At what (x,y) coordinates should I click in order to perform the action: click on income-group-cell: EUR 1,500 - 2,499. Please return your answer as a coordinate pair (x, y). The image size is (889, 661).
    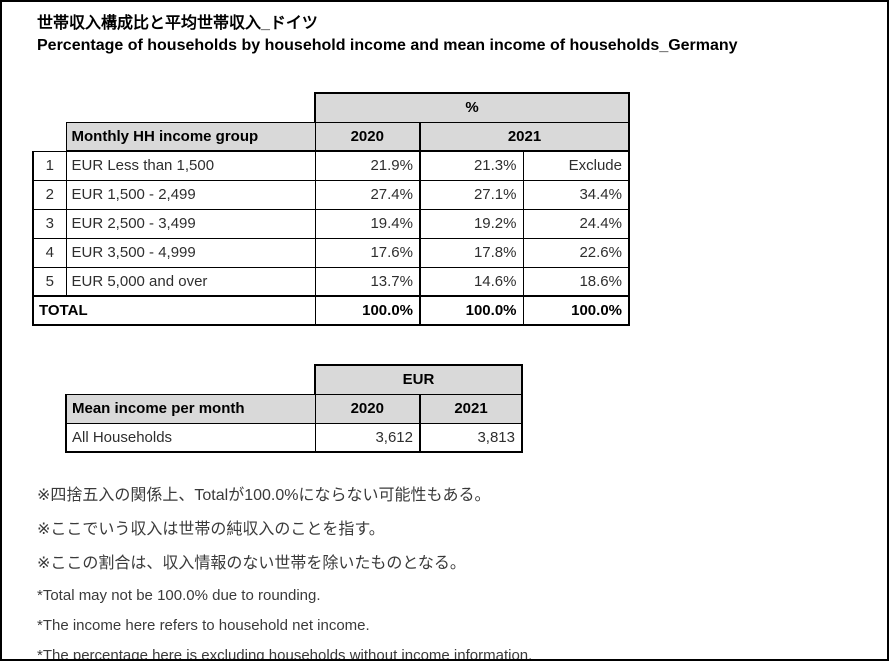
    Looking at the image, I should click on (190, 194).